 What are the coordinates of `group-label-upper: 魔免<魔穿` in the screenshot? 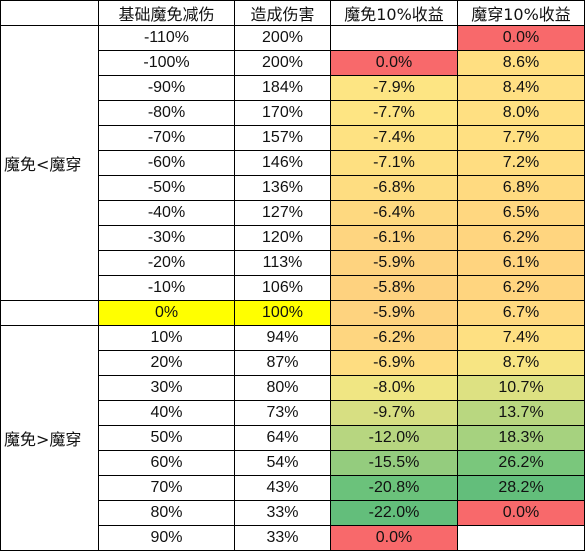 It's located at (49, 163).